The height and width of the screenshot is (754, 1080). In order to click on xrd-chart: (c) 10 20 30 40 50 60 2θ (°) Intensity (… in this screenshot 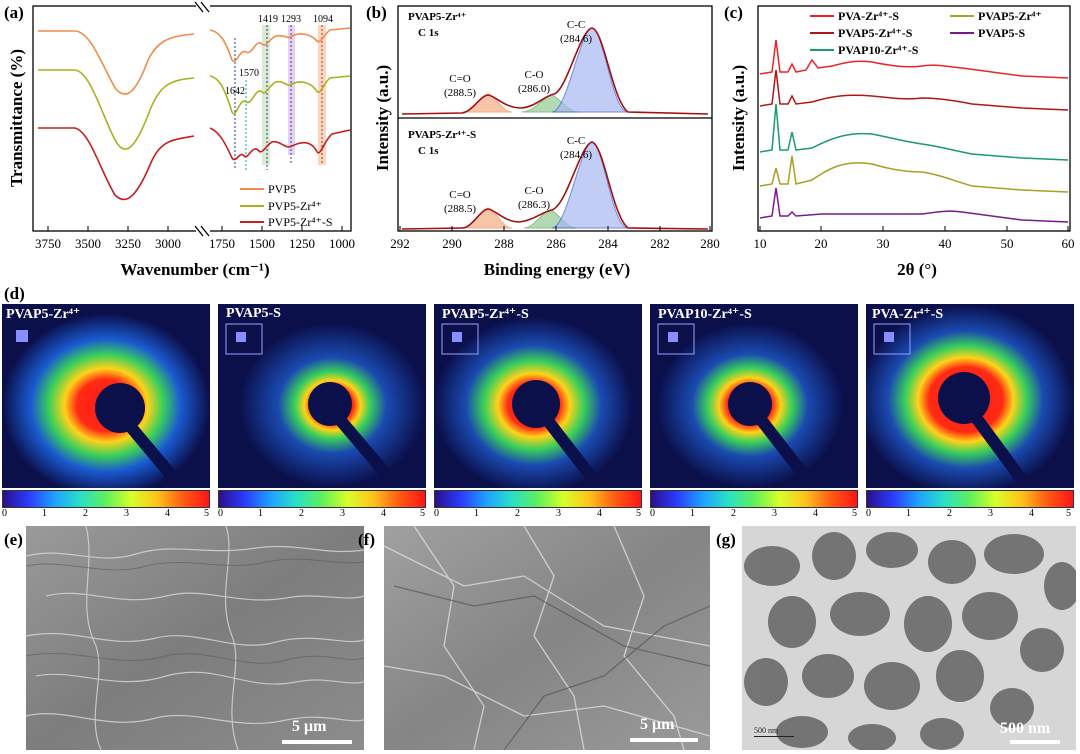, I will do `click(899, 141)`.